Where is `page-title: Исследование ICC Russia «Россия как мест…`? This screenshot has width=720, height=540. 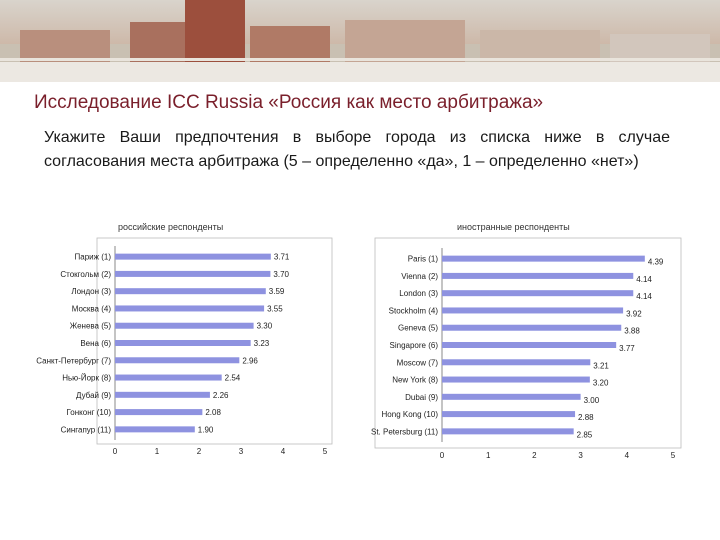
page-title: Исследование ICC Russia «Россия как мест… is located at coordinates (289, 102).